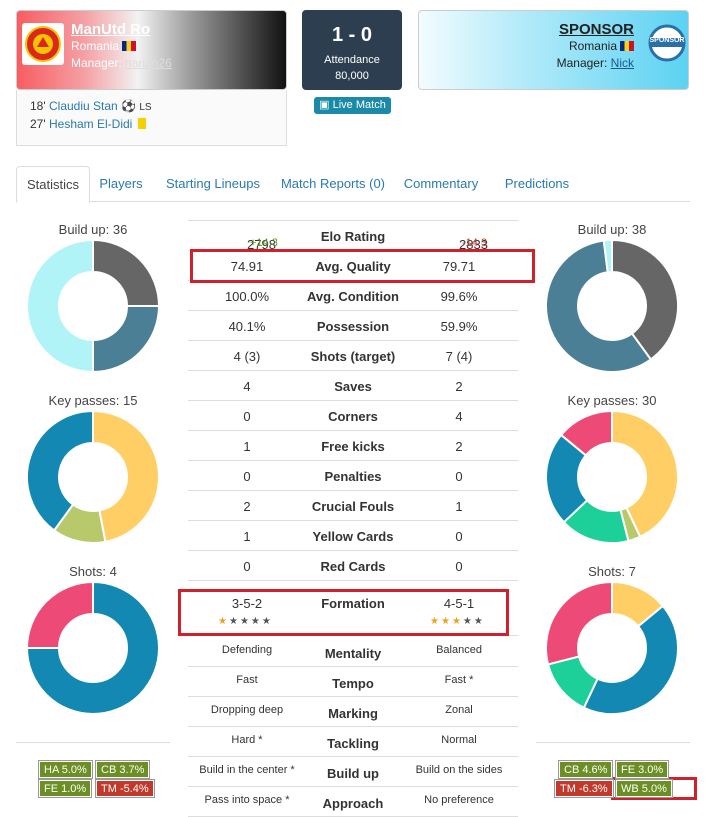 This screenshot has width=706, height=817. I want to click on home-badge: HA 5.0%, so click(65, 769).